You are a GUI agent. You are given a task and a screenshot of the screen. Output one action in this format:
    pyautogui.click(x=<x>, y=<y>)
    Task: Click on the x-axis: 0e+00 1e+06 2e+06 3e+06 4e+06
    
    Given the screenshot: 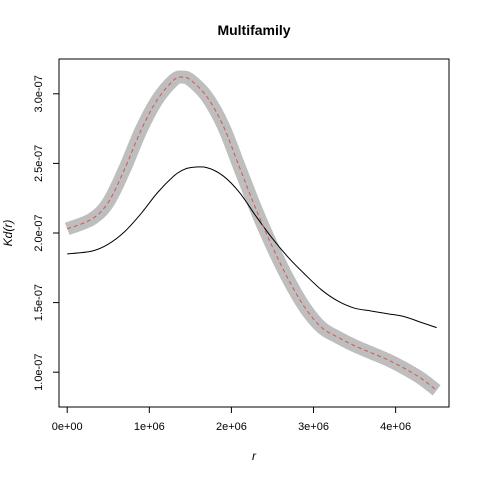 What is the action you would take?
    pyautogui.click(x=231, y=419)
    